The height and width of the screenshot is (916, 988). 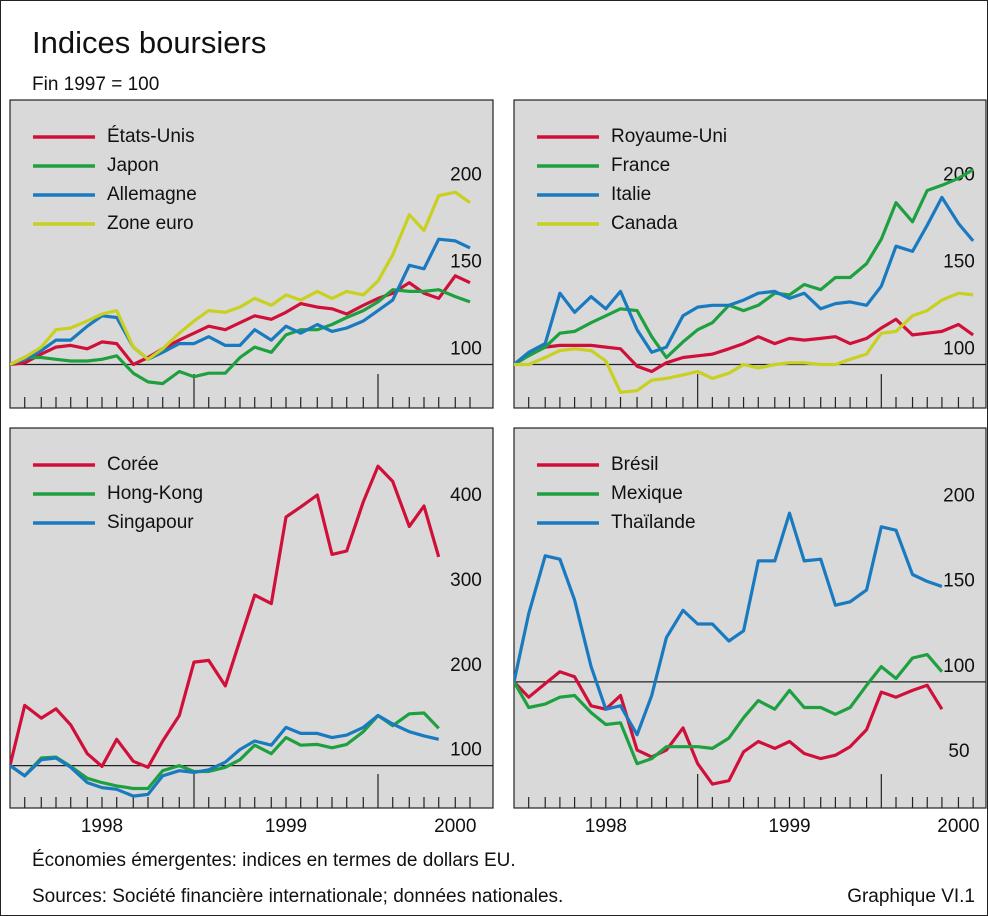 What do you see at coordinates (911, 896) in the screenshot?
I see `figure-label: Graphique VI.1` at bounding box center [911, 896].